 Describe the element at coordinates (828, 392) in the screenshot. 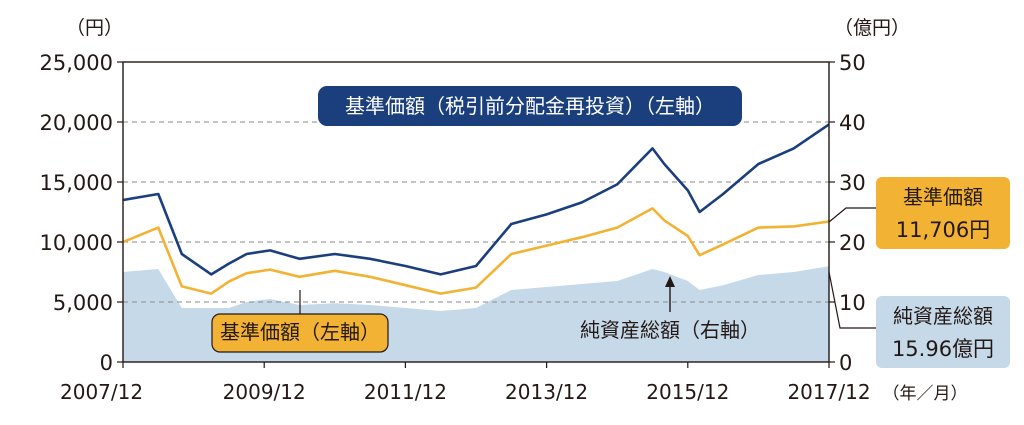

I see `x-tick-label: 2017/12` at that location.